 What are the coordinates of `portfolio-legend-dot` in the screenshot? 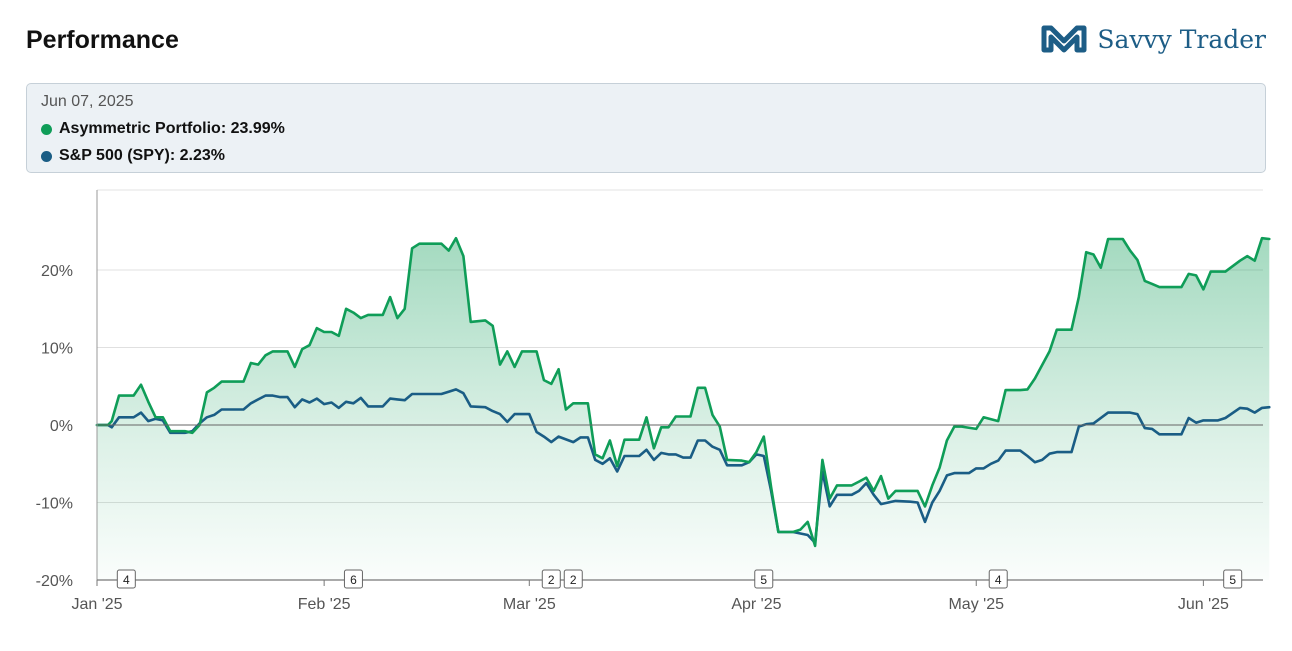 It's located at (46, 129).